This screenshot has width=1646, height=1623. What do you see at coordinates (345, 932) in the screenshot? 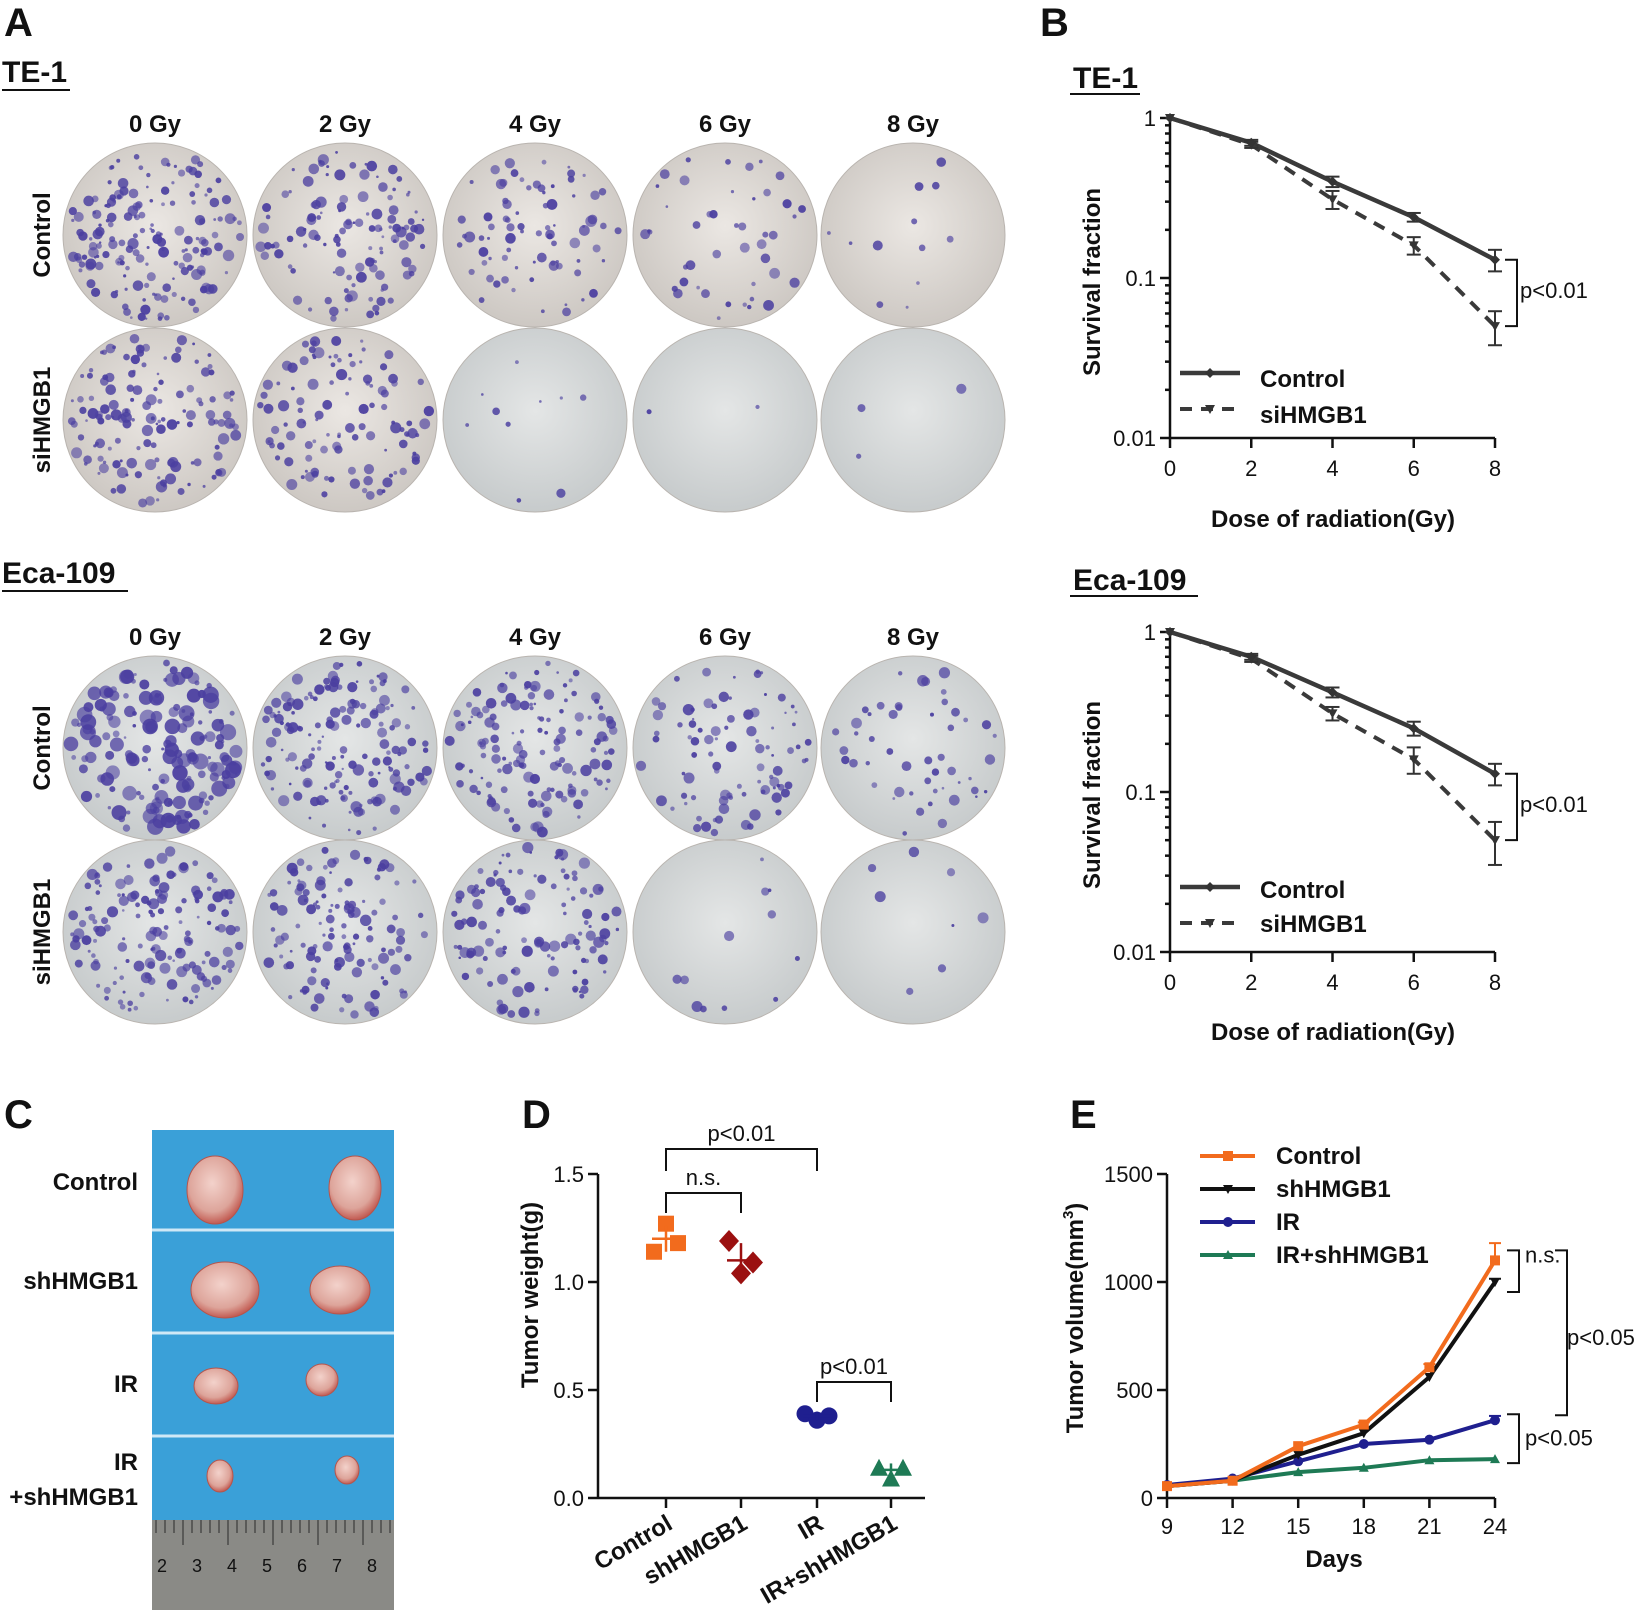
I see `colony-plate` at bounding box center [345, 932].